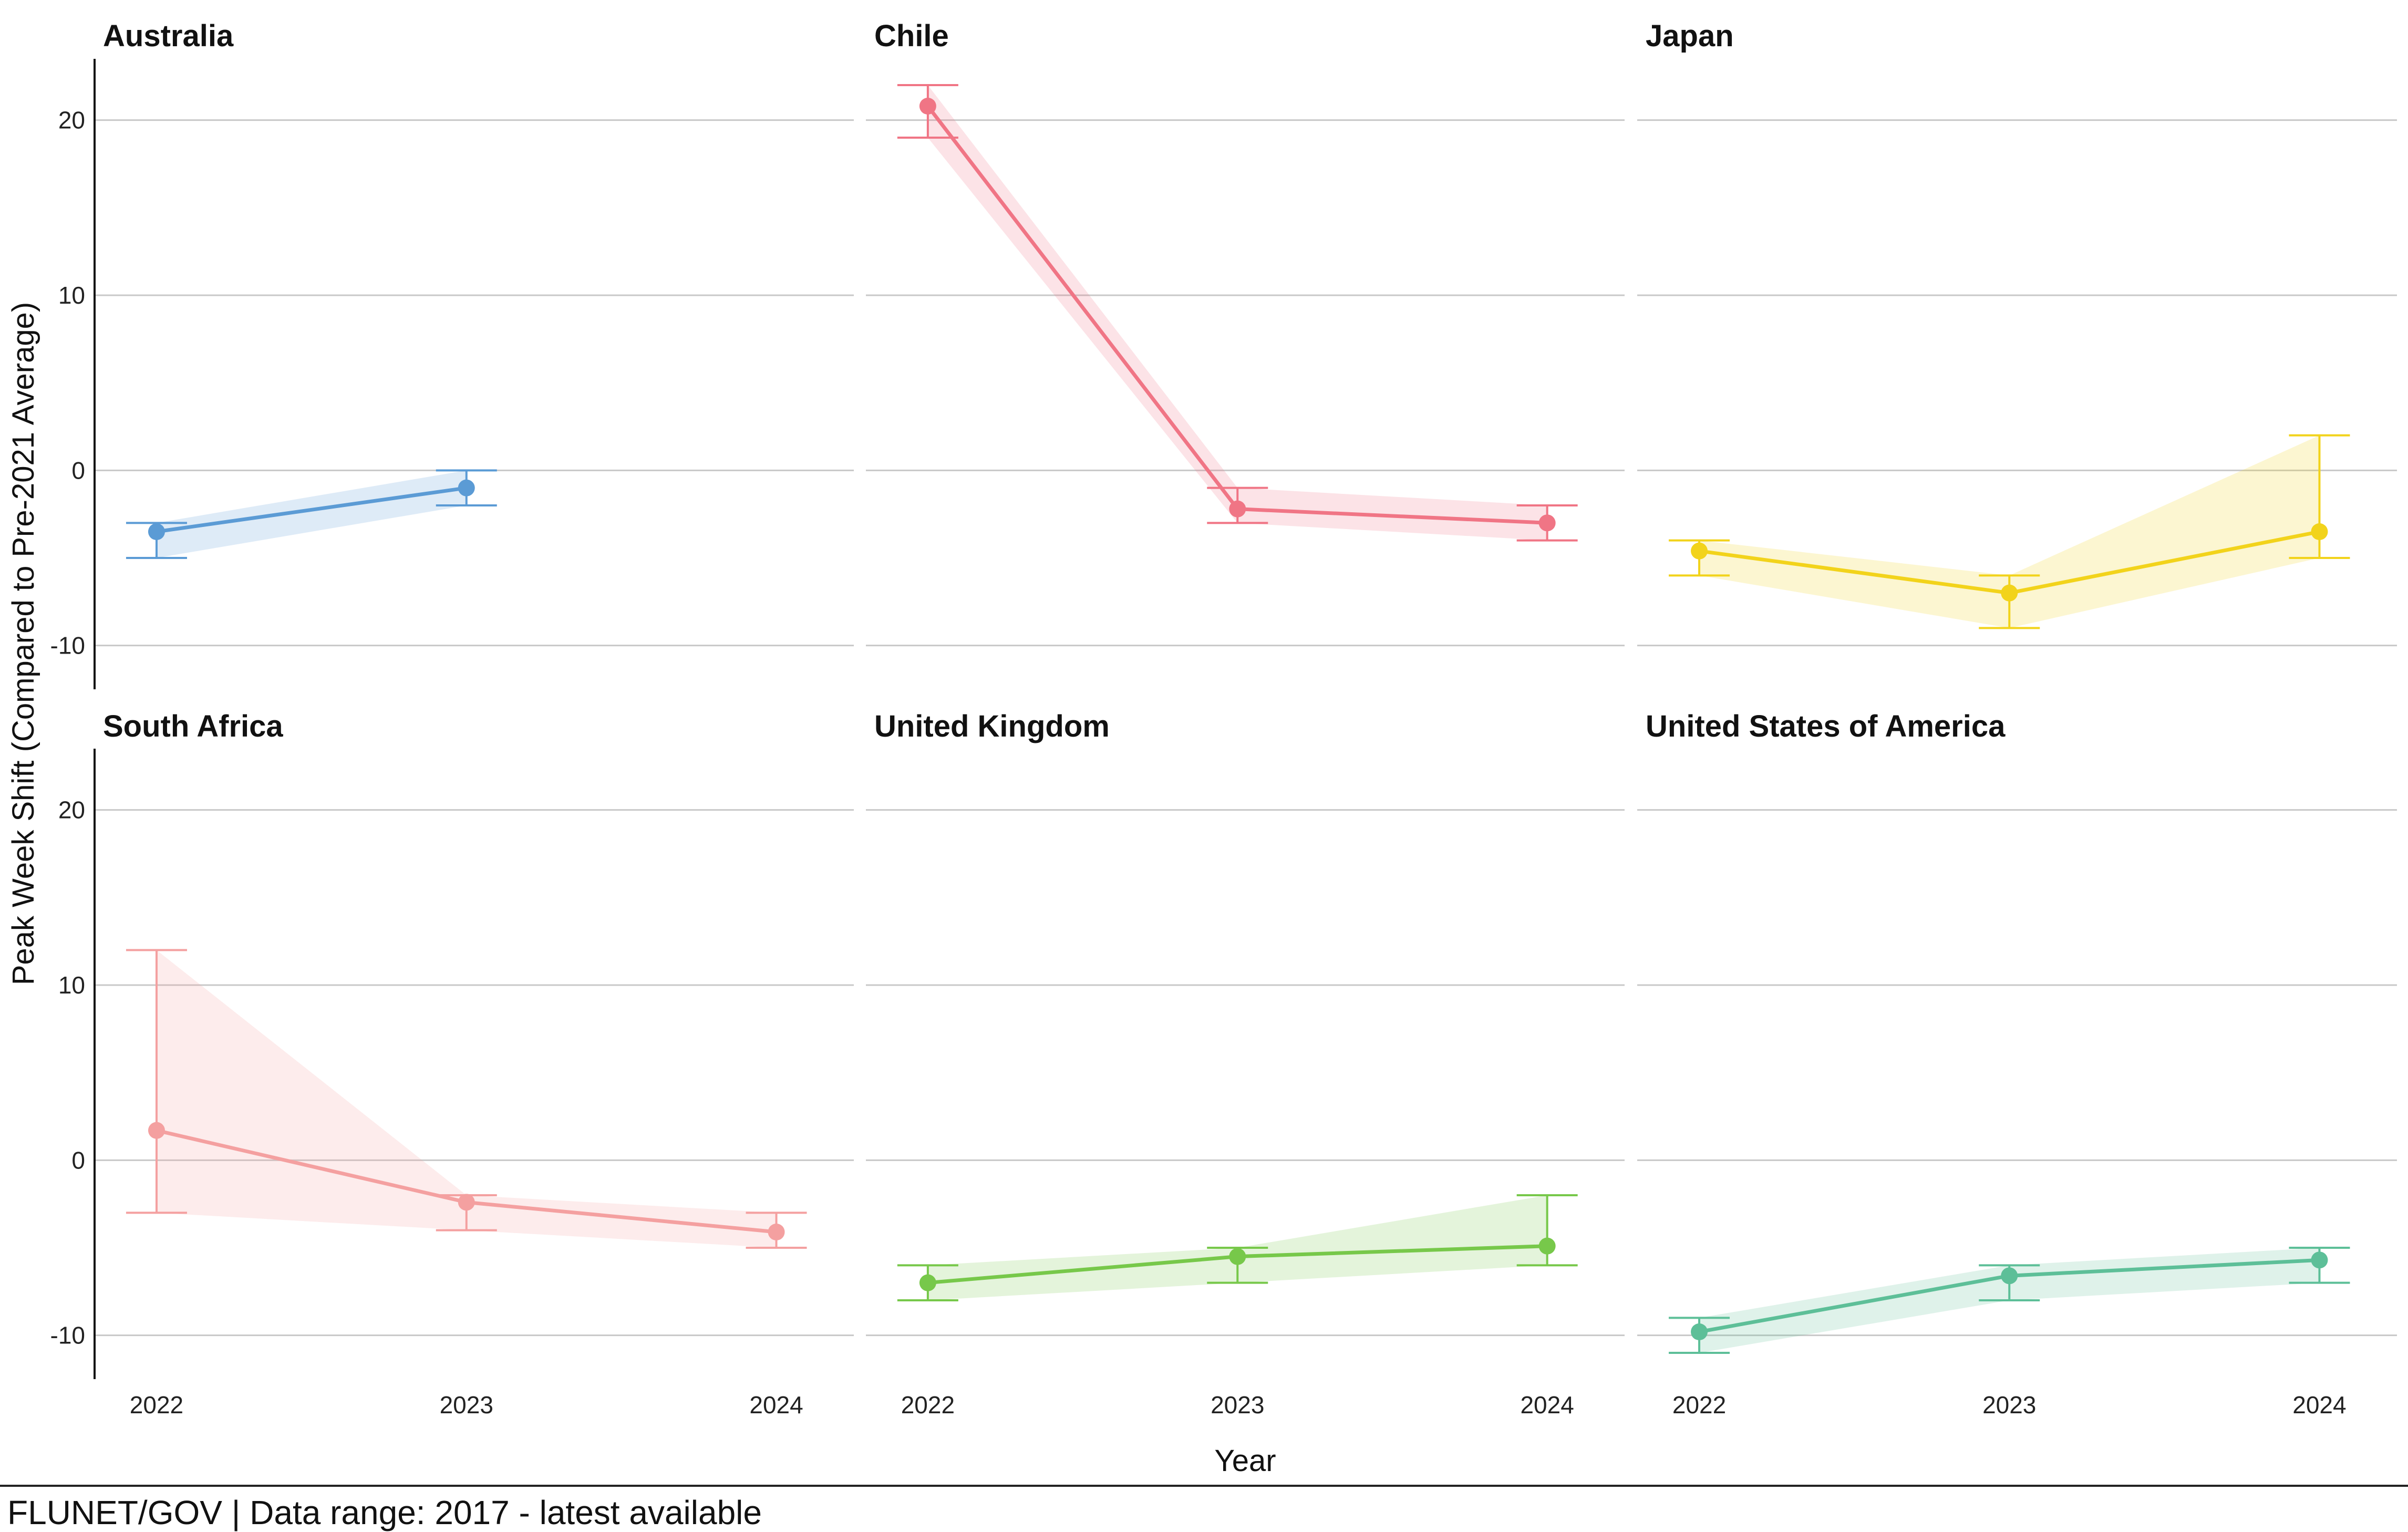 Image resolution: width=2408 pixels, height=1532 pixels. Describe the element at coordinates (311, 510) in the screenshot. I see `series-line-australia` at that location.